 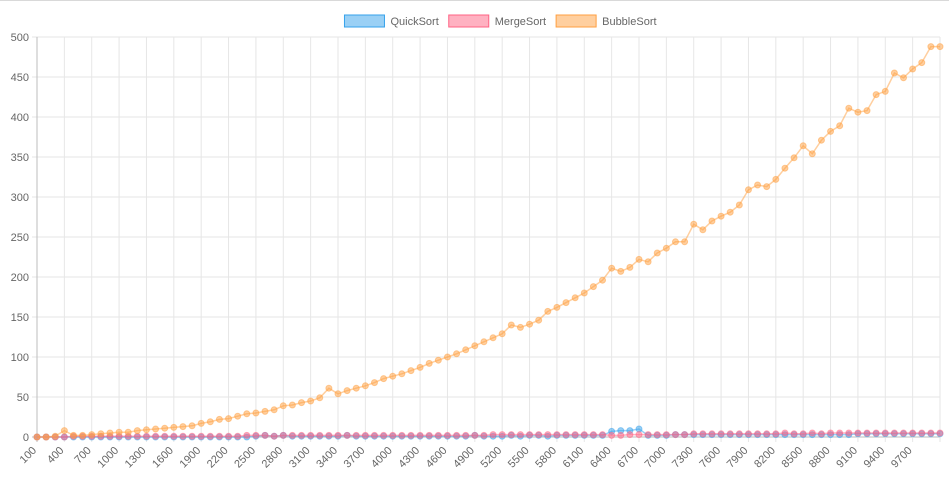 What do you see at coordinates (391, 21) in the screenshot?
I see `legend-item-quicksort: QuickSort` at bounding box center [391, 21].